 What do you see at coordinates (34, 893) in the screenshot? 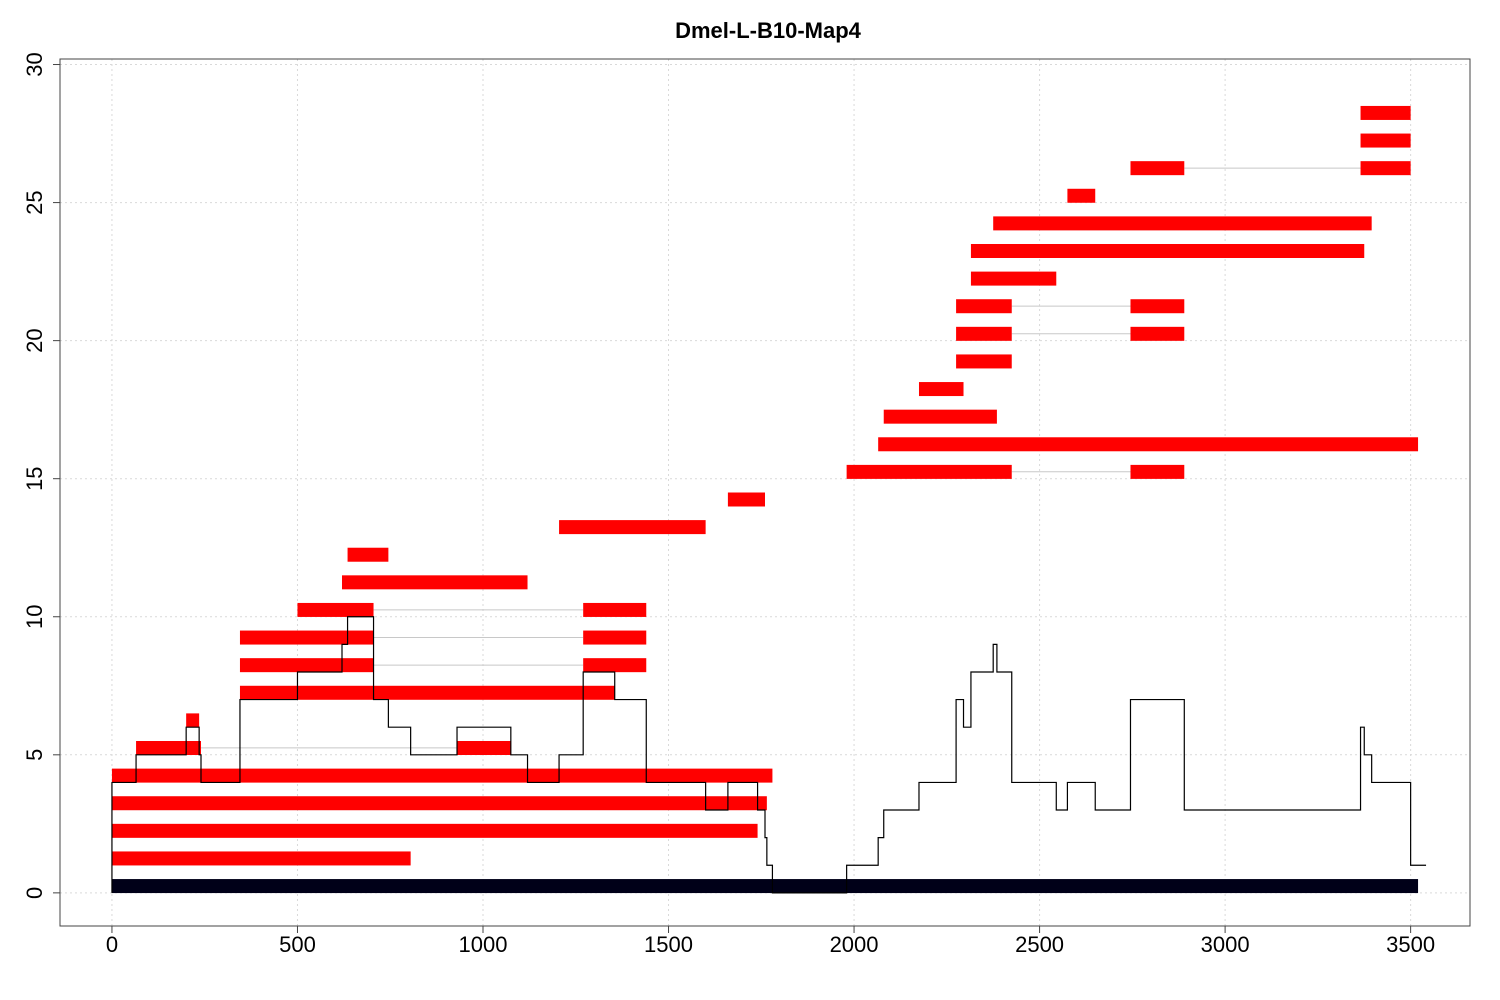
I see `y-tick-label: 0` at bounding box center [34, 893].